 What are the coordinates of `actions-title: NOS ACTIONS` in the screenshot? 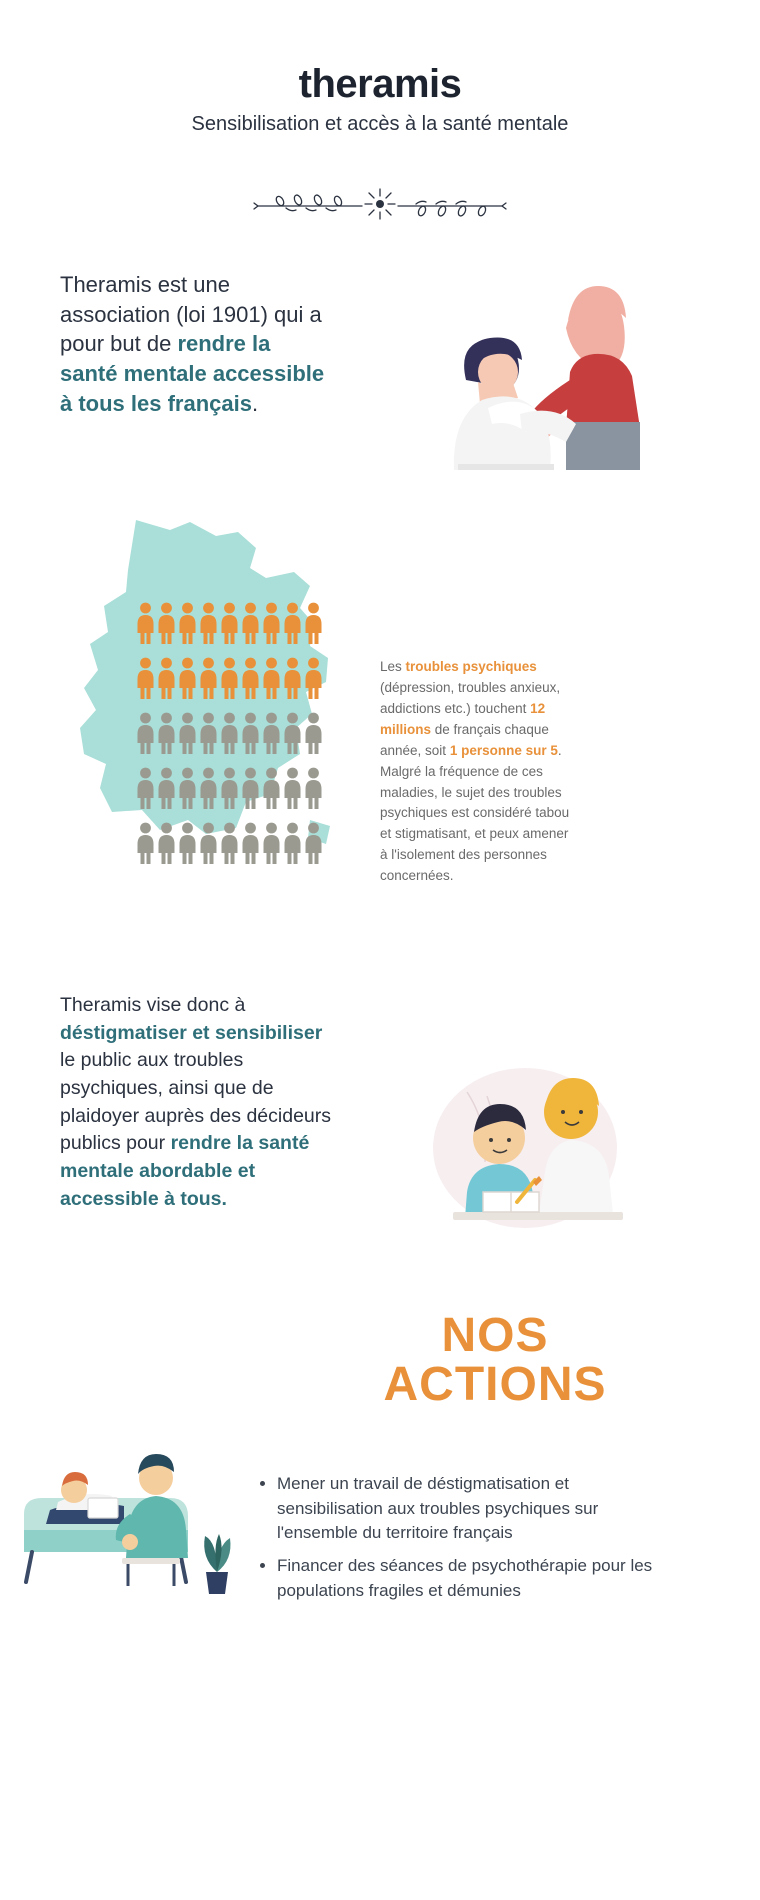 It's located at (495, 1360).